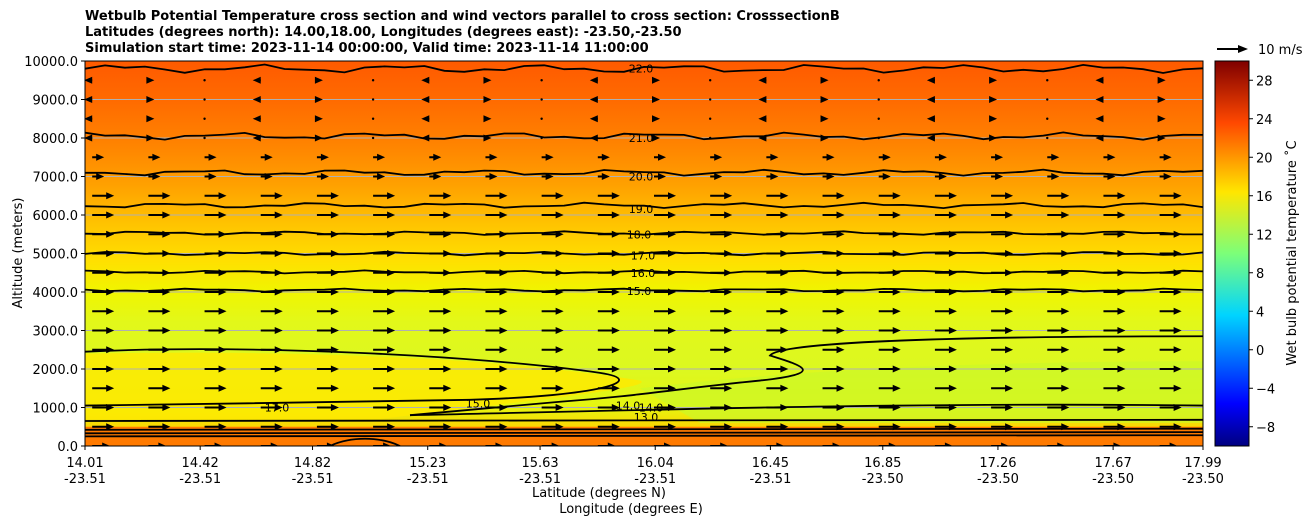  I want to click on contour-label: 15.0, so click(478, 404).